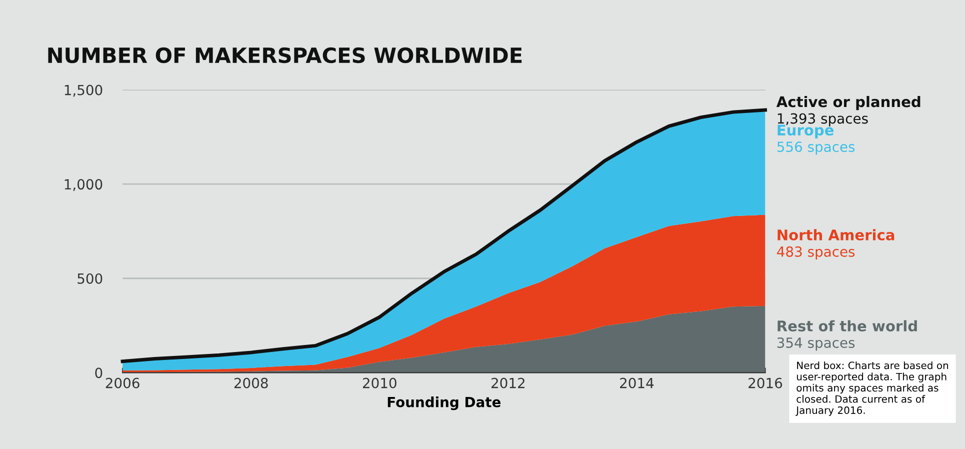 The width and height of the screenshot is (965, 449). What do you see at coordinates (251, 383) in the screenshot?
I see `x-tick-label: 2008` at bounding box center [251, 383].